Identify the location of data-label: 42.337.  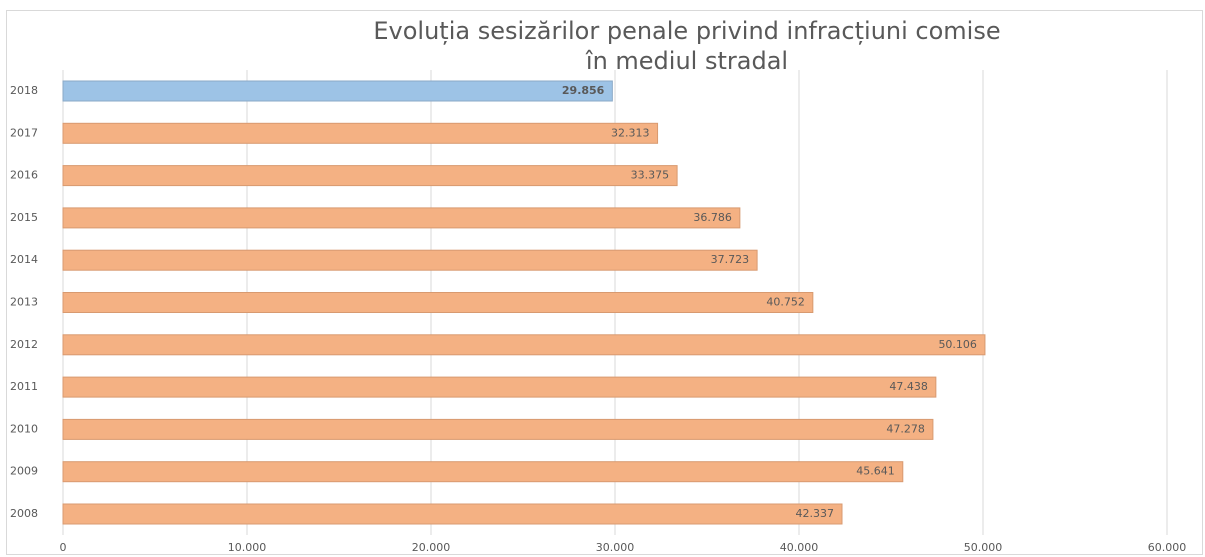
(815, 513).